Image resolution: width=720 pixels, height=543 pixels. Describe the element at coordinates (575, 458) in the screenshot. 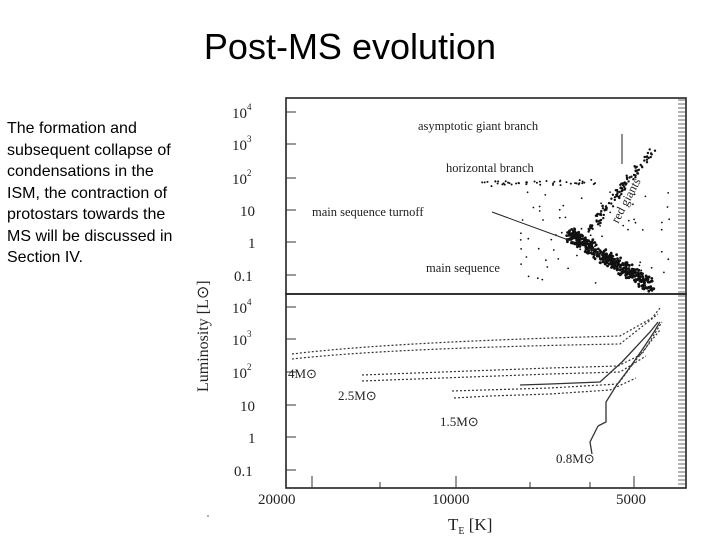

I see `track-label-0.8msun: 0.8M⊙` at that location.